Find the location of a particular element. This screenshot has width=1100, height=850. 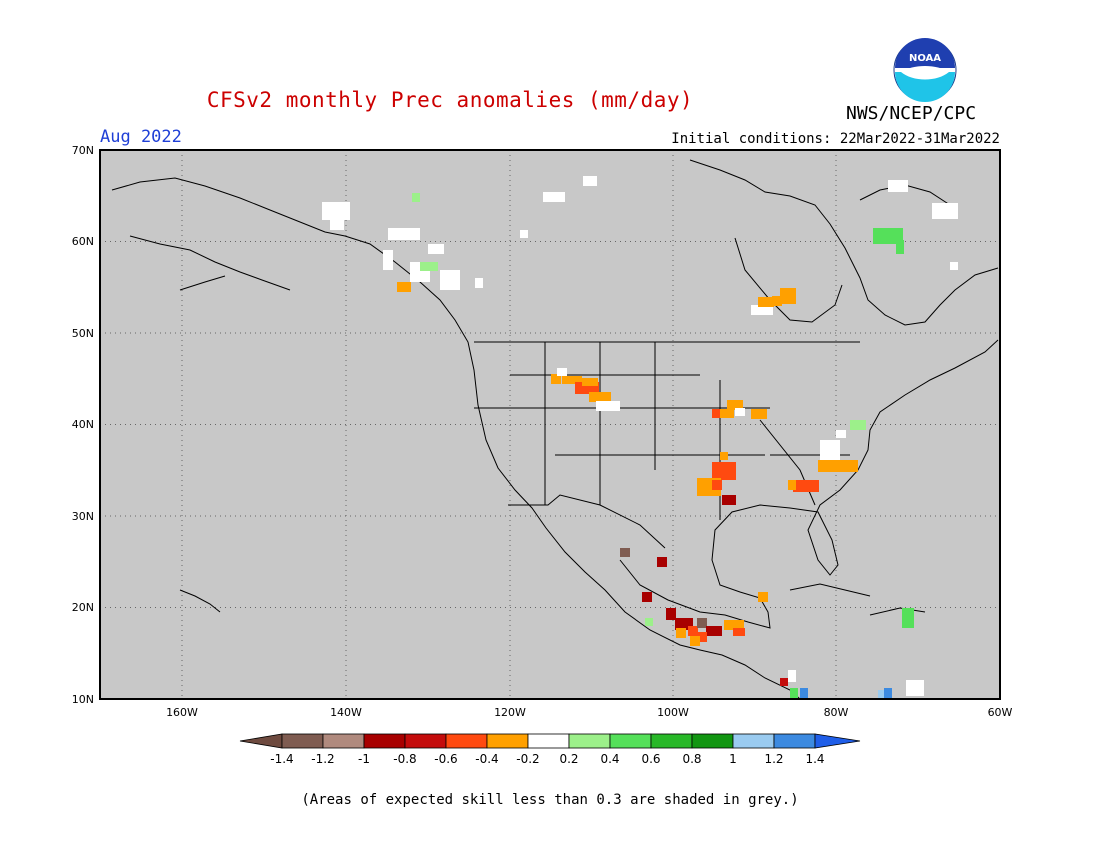

noaa-logo-text: NOAA is located at coordinates (925, 58).